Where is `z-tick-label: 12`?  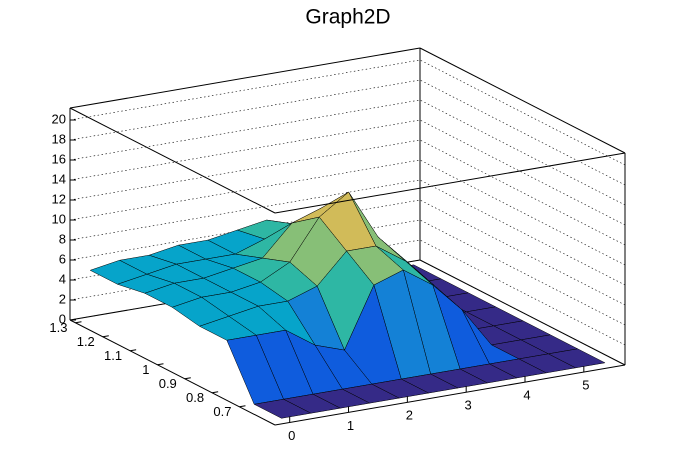
z-tick-label: 12 is located at coordinates (59, 198).